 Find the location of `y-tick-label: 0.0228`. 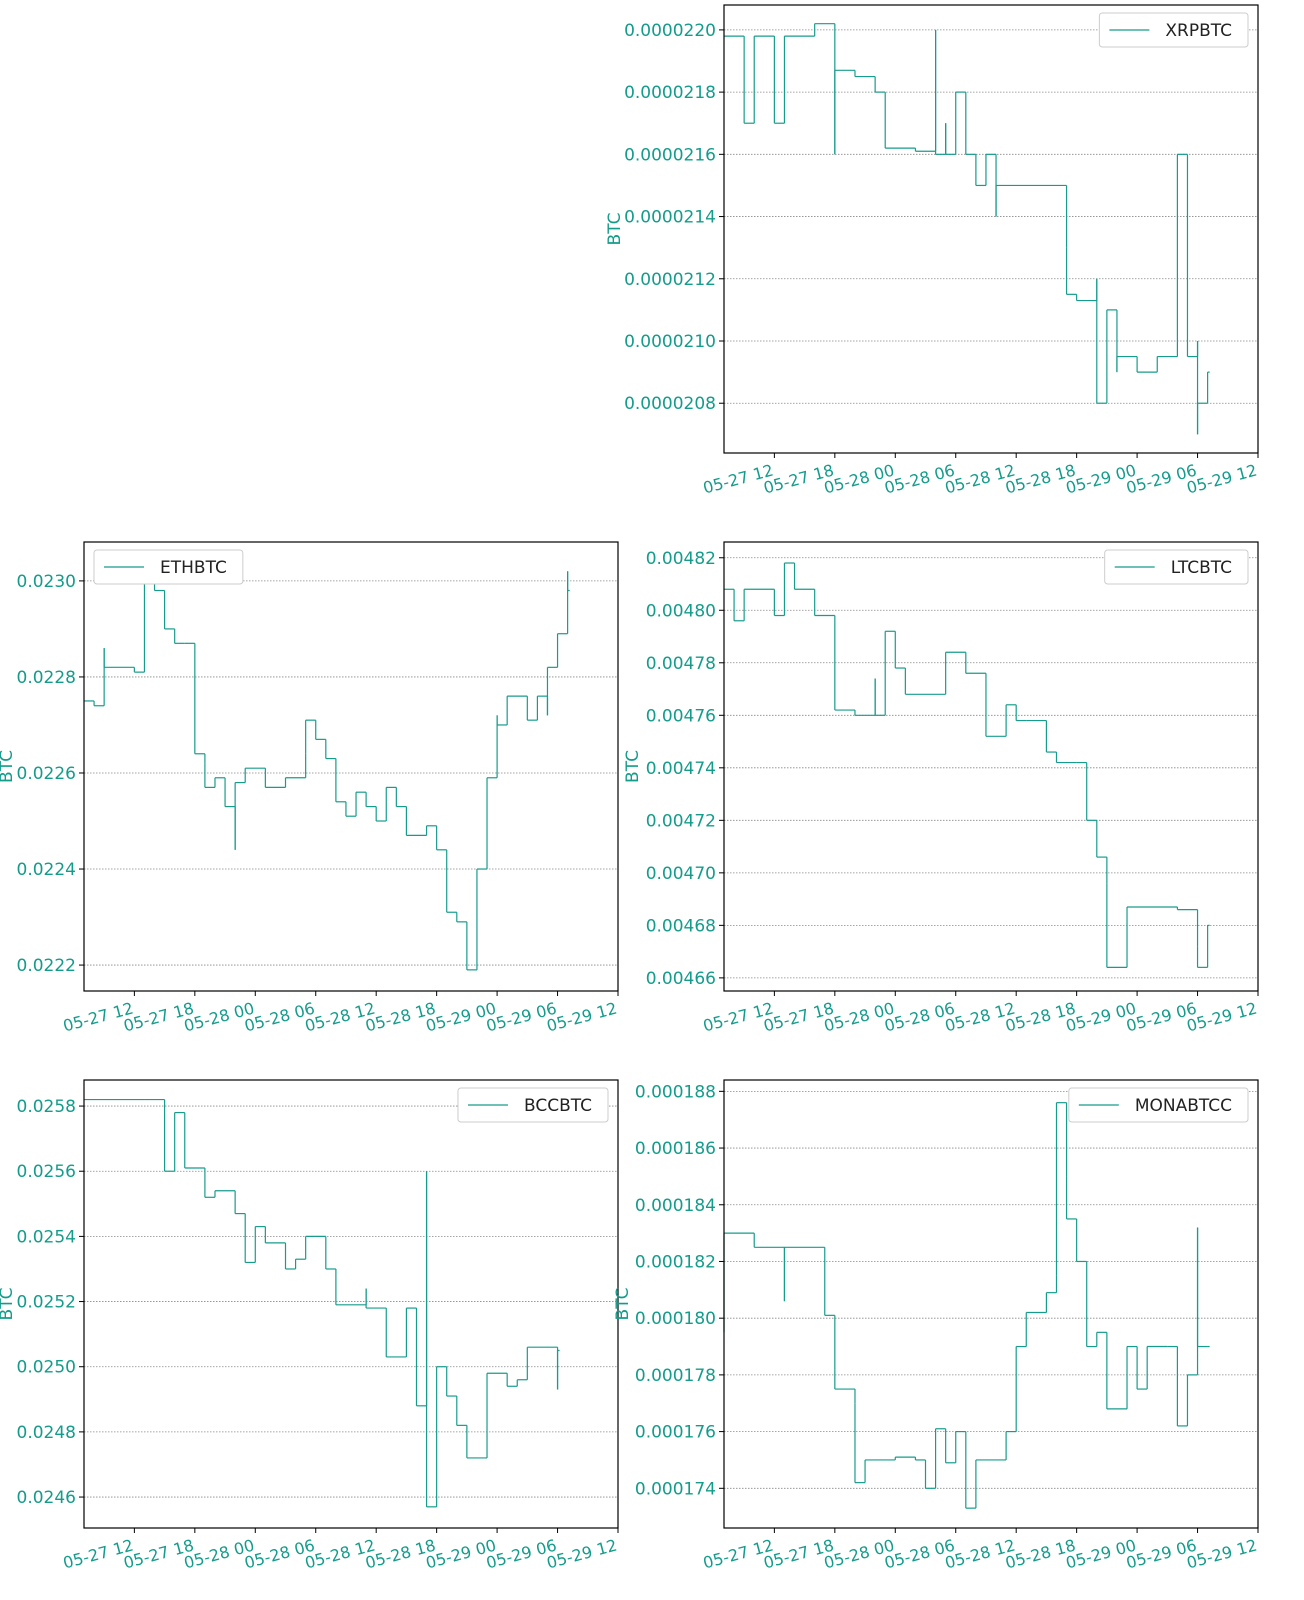

y-tick-label: 0.0228 is located at coordinates (46, 678).